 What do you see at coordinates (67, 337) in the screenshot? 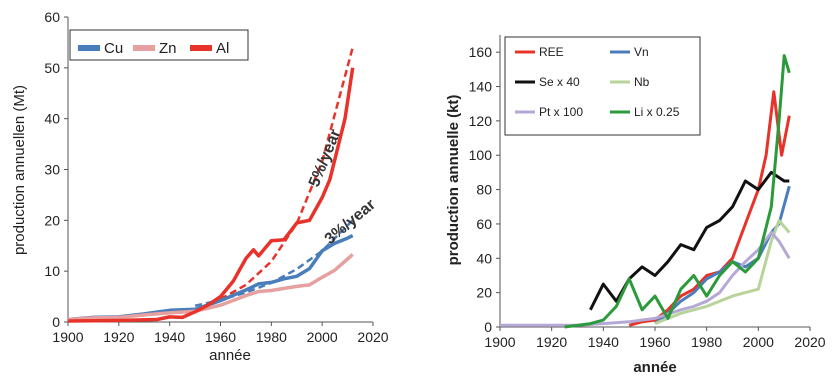
I see `left-x-tick-label: 1900` at bounding box center [67, 337].